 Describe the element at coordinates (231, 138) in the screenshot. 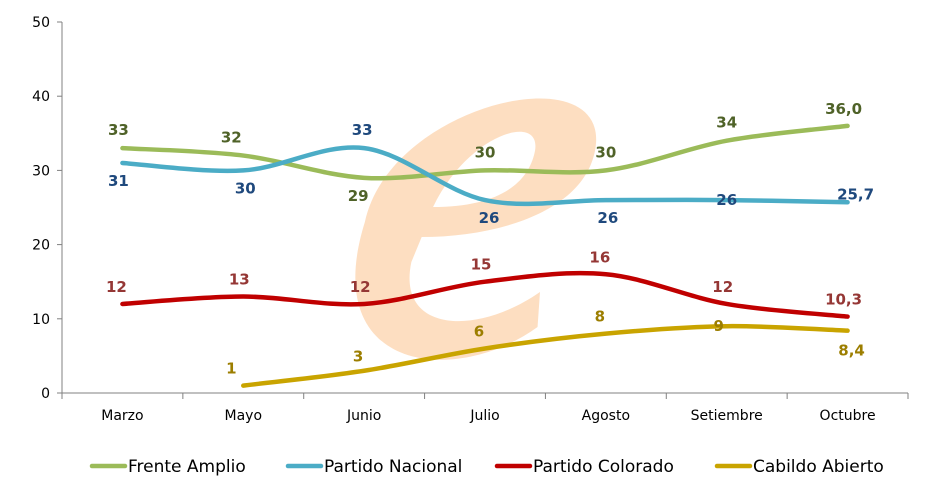

I see `data-label: 32` at that location.